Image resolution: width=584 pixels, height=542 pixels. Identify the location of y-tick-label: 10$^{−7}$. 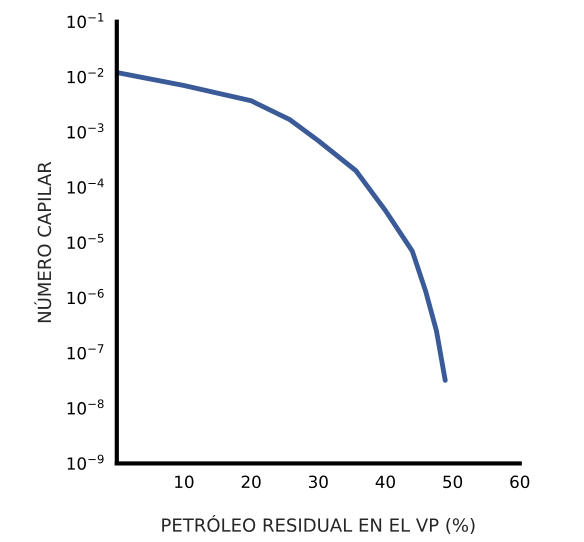
(86, 352).